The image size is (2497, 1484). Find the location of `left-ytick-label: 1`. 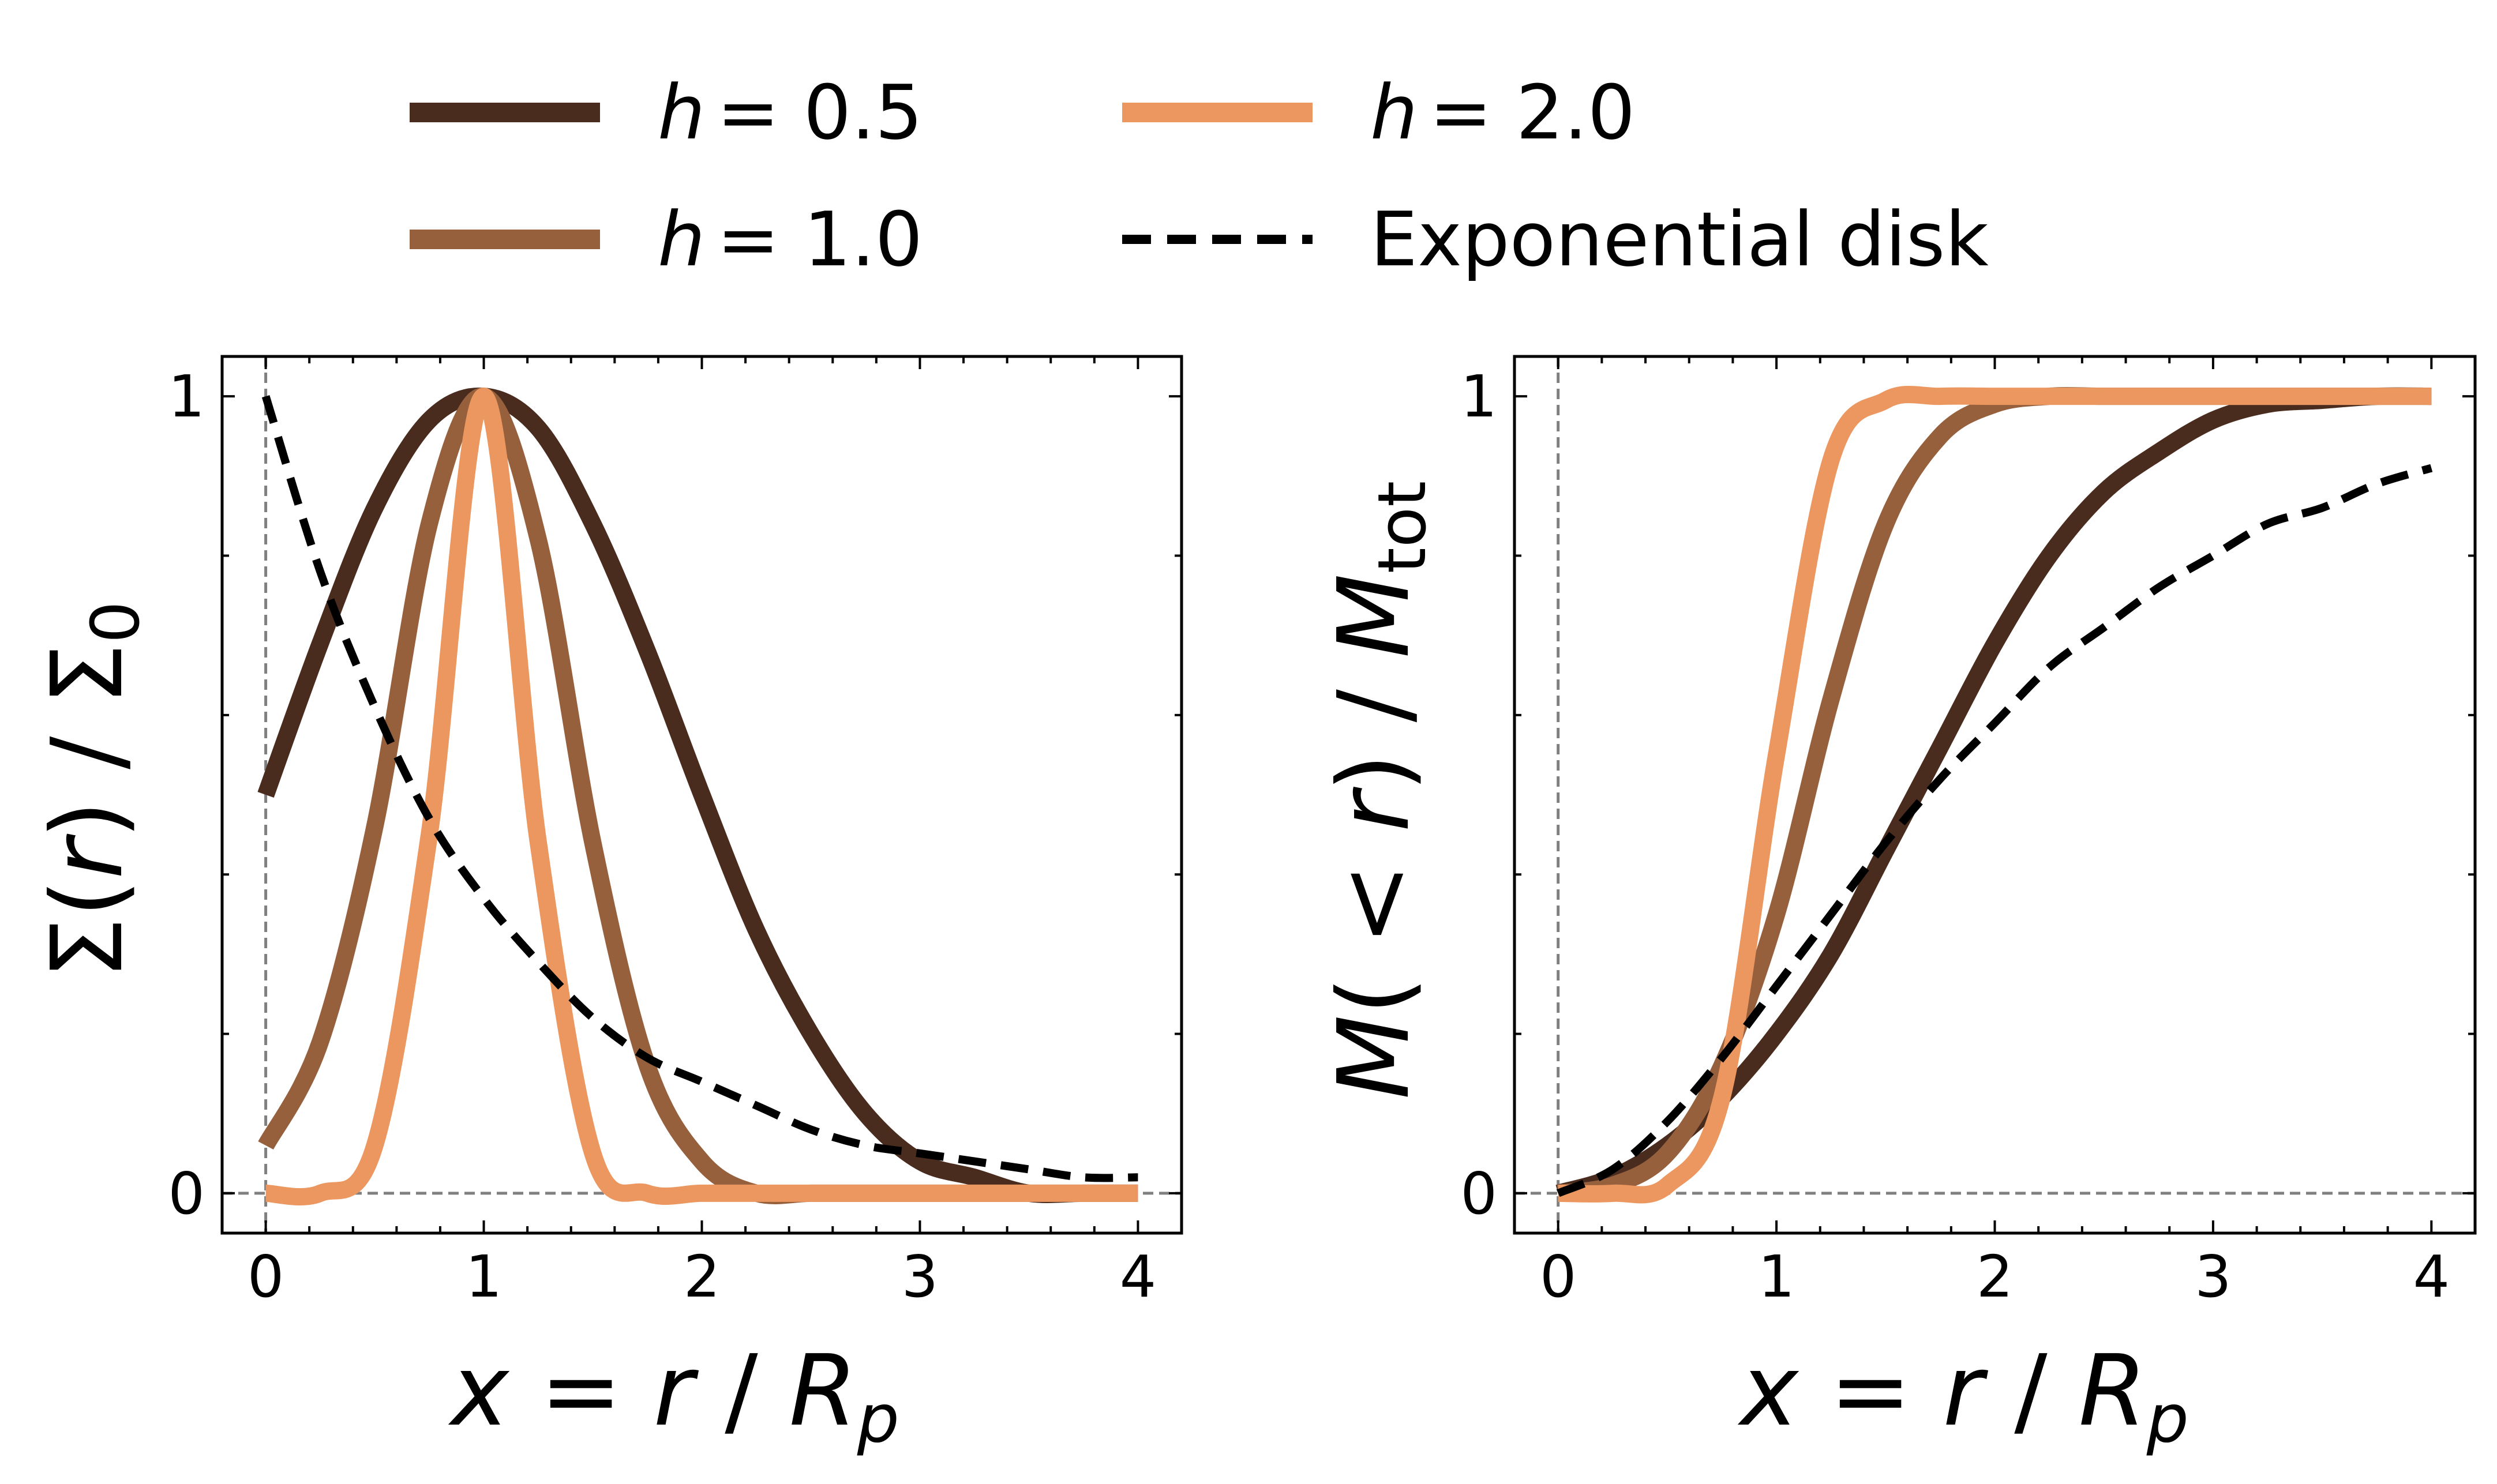

left-ytick-label: 1 is located at coordinates (186, 396).